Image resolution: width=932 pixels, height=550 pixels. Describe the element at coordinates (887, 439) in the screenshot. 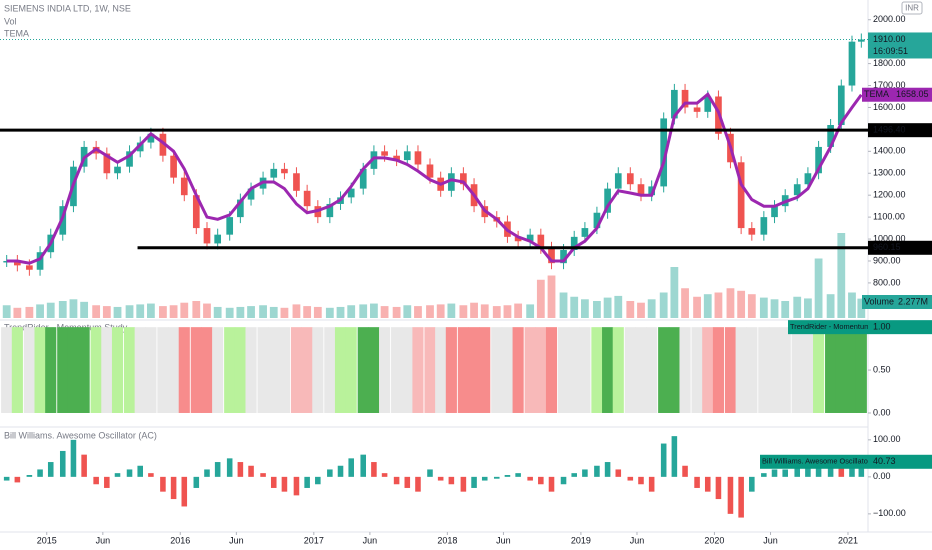

I see `y-tick-label: 100.00` at that location.